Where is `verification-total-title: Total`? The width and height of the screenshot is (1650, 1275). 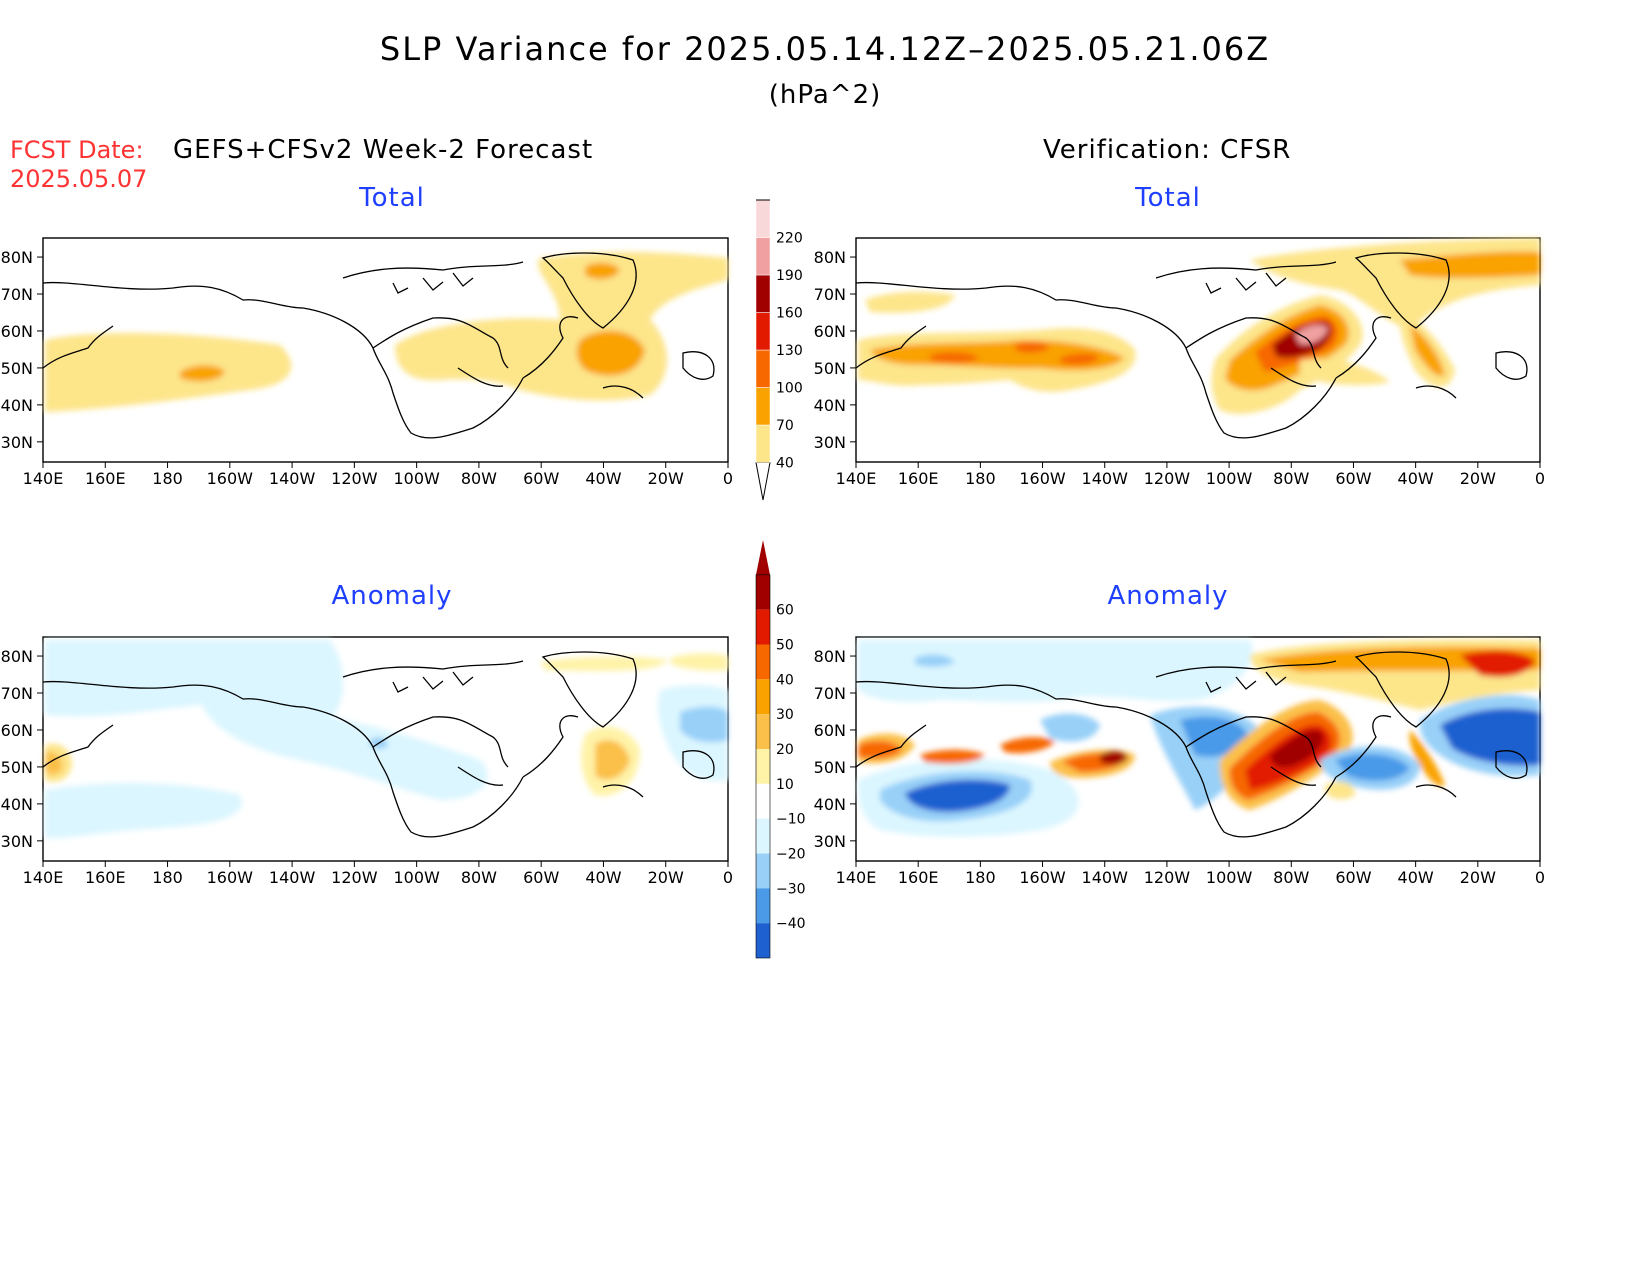
verification-total-title: Total is located at coordinates (1168, 198).